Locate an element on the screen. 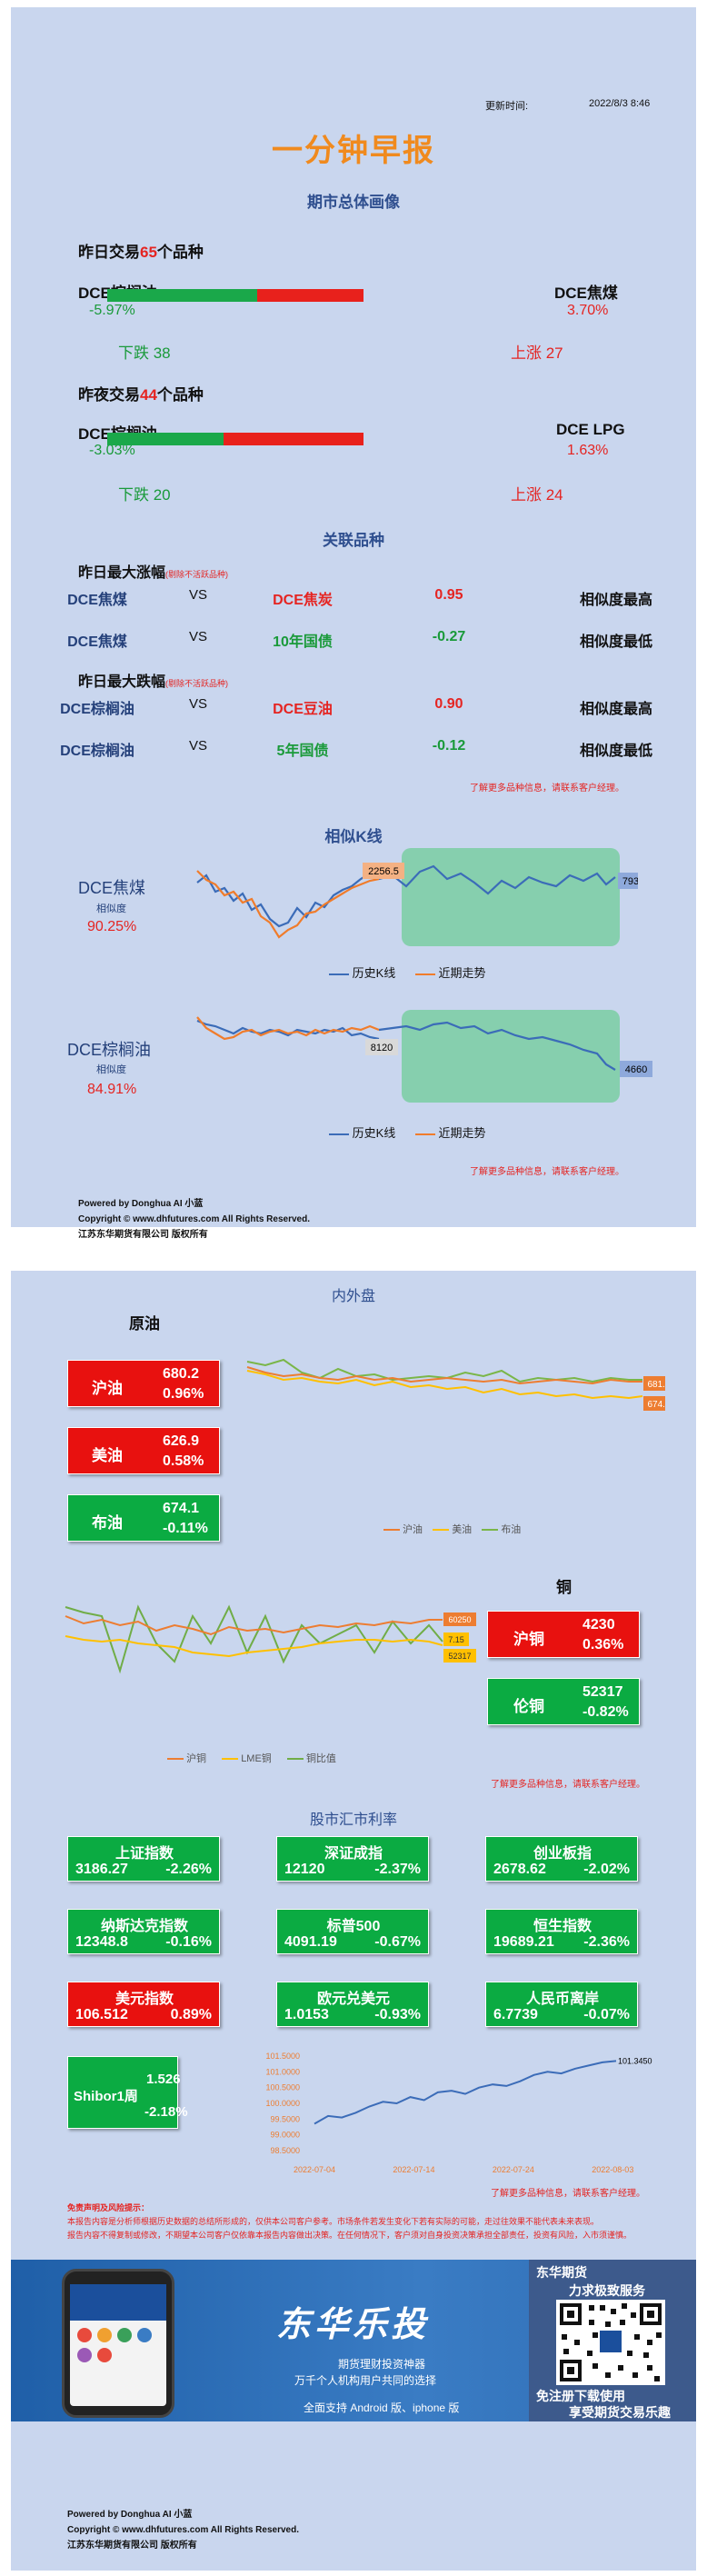 The width and height of the screenshot is (707, 2576). copper-sh-line is located at coordinates (254, 1625).